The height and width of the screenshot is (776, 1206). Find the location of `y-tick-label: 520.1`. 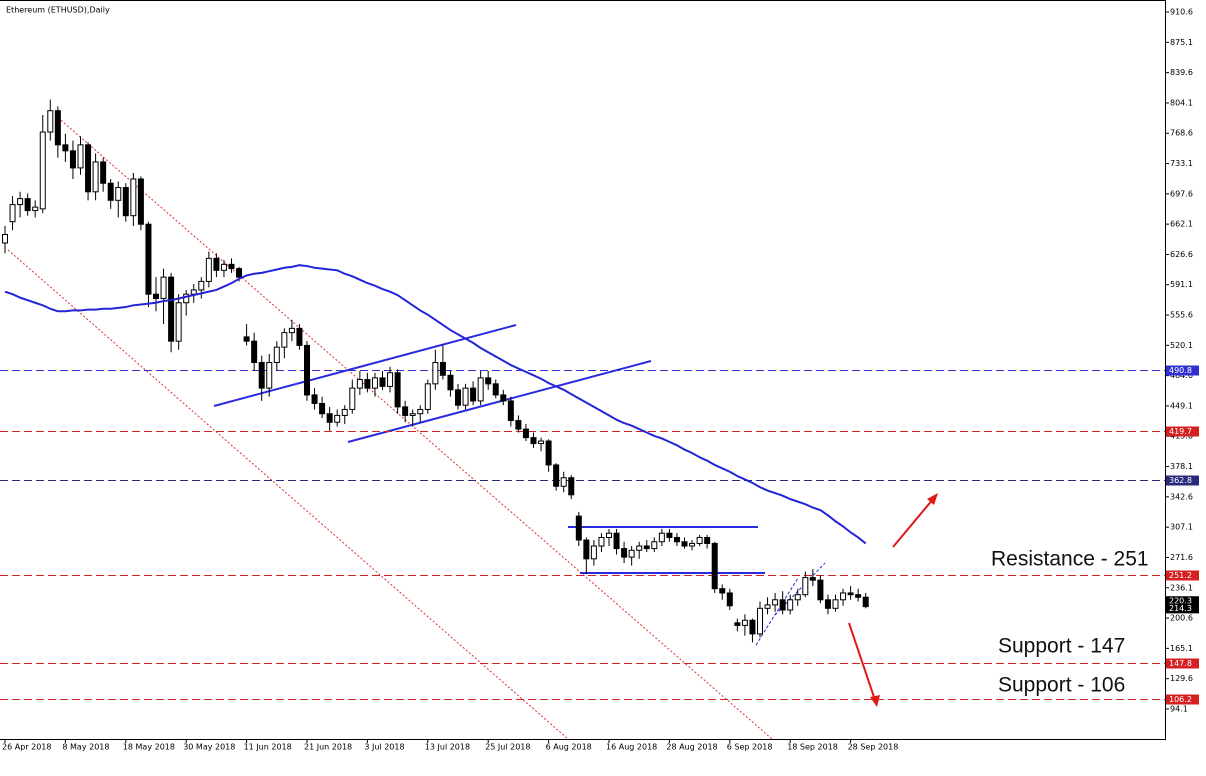

y-tick-label: 520.1 is located at coordinates (1181, 345).